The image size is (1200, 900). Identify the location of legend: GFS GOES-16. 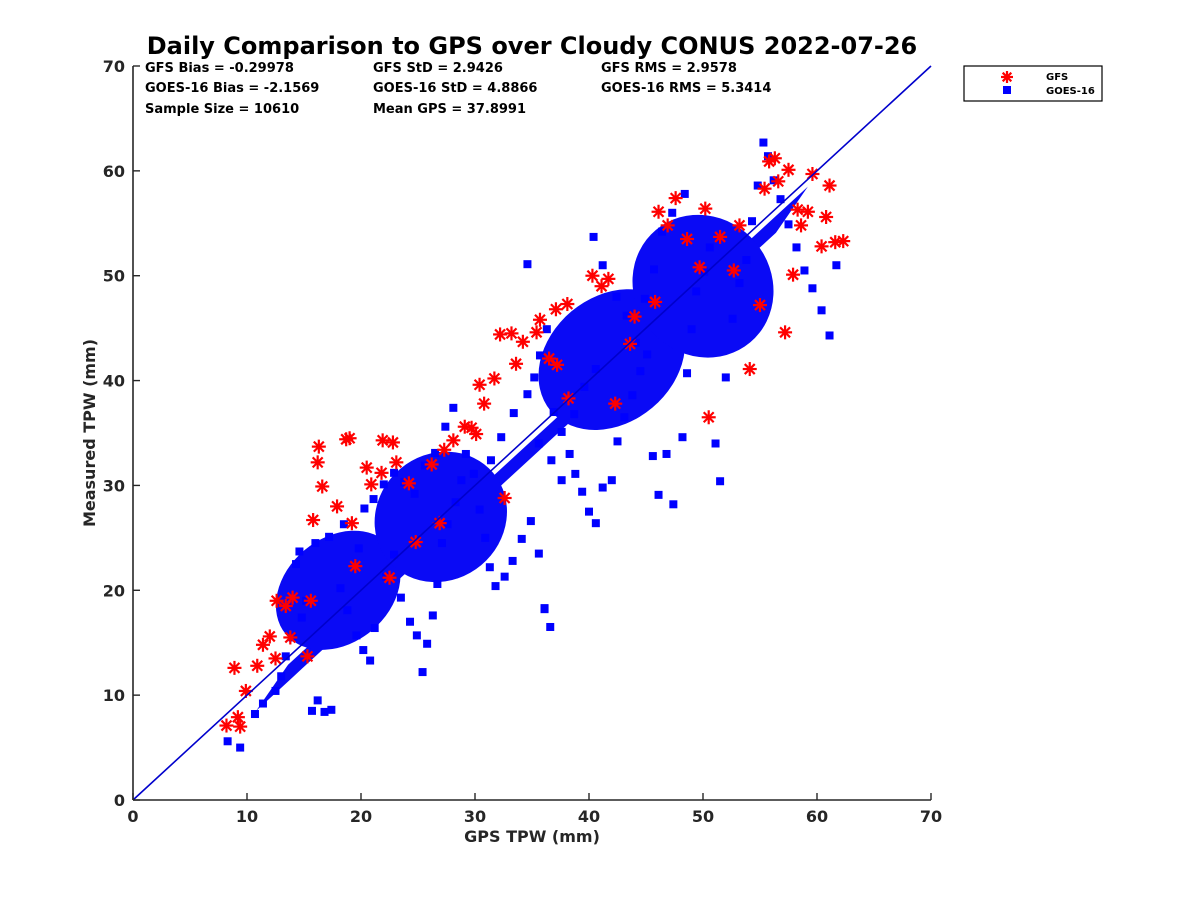
(1033, 83).